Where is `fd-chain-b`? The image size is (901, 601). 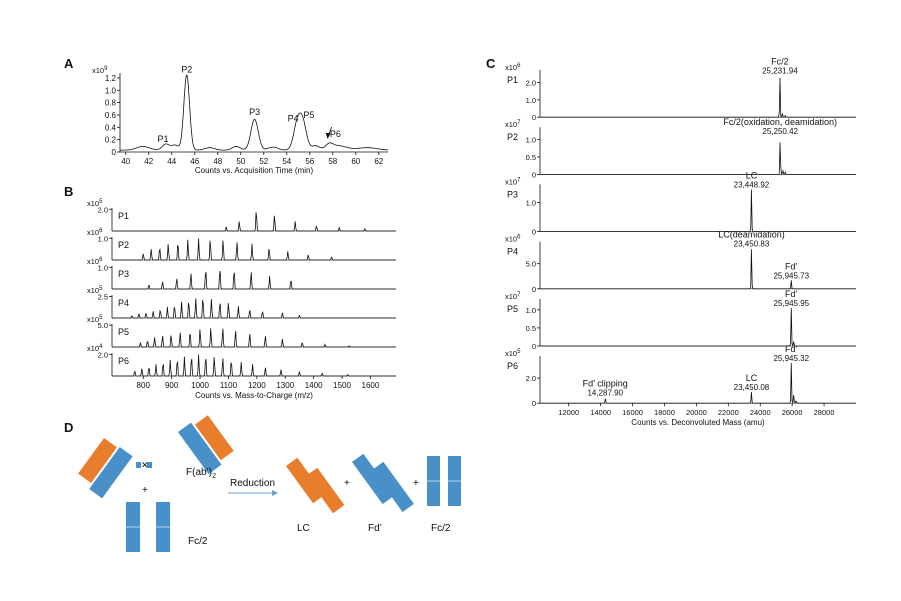 fd-chain-b is located at coordinates (393, 487).